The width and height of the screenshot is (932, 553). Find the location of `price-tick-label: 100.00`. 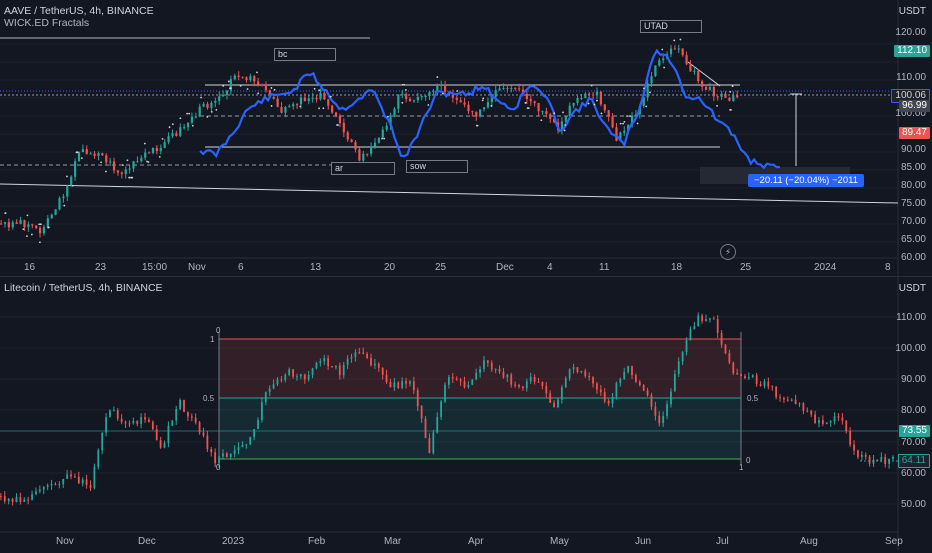

price-tick-label: 100.00 is located at coordinates (910, 113).